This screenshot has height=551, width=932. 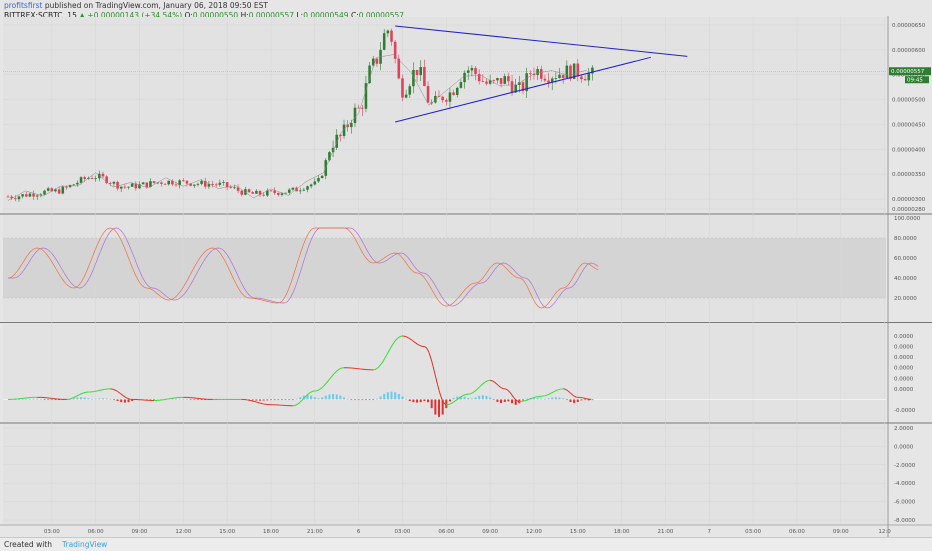 I want to click on time-tick-label: 09:00, so click(x=490, y=532).